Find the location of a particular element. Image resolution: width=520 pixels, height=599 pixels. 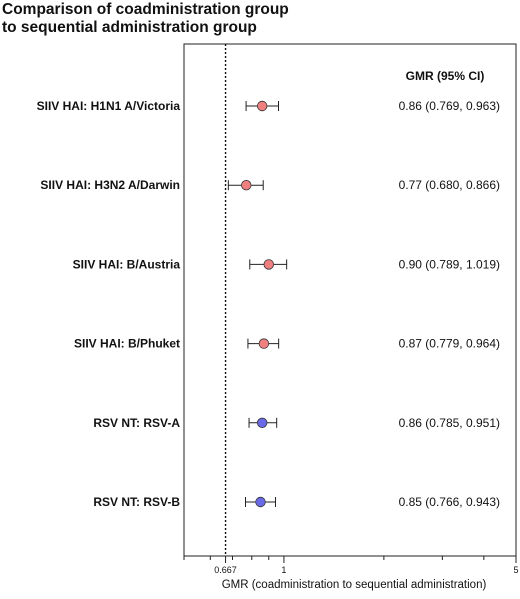

row-label: RSV NT: RSV-A is located at coordinates (136, 423).